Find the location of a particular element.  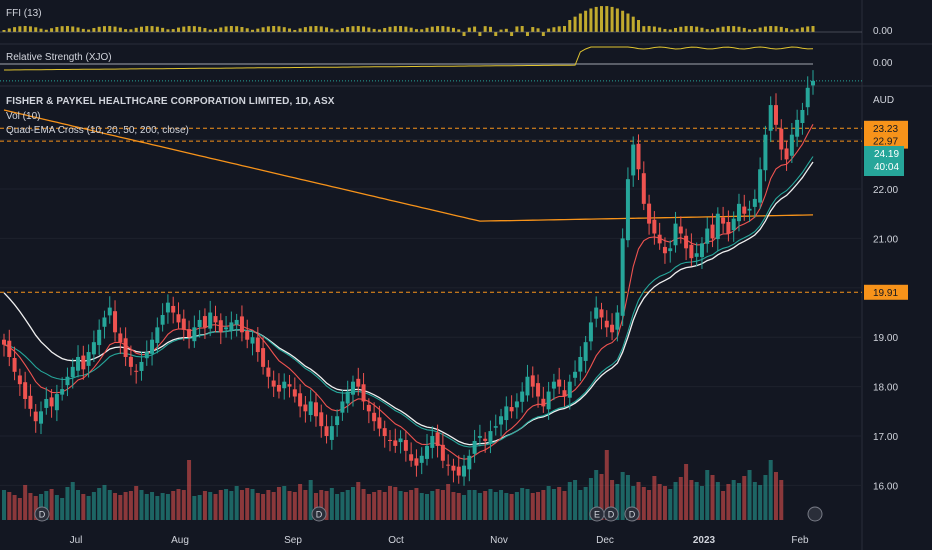

ema-indicator-label: Quad-EMA Cross (10, 20, 50, 200, close) is located at coordinates (97, 130).